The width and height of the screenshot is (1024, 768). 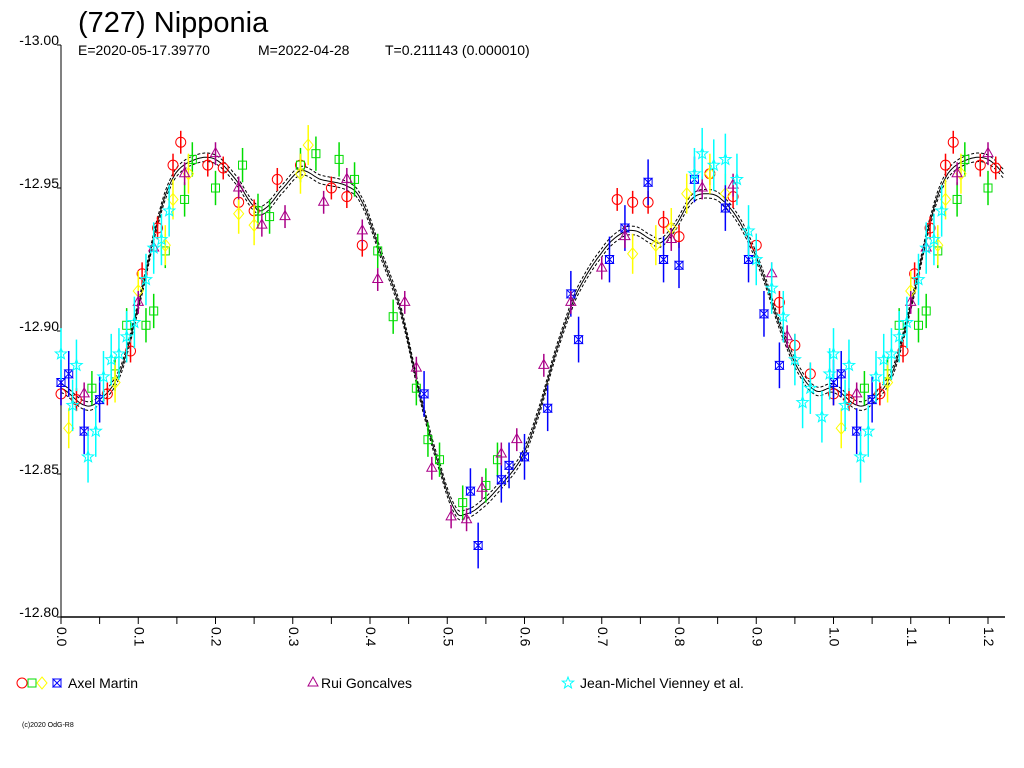 What do you see at coordinates (39, 469) in the screenshot?
I see `y-tick-label: -12.85` at bounding box center [39, 469].